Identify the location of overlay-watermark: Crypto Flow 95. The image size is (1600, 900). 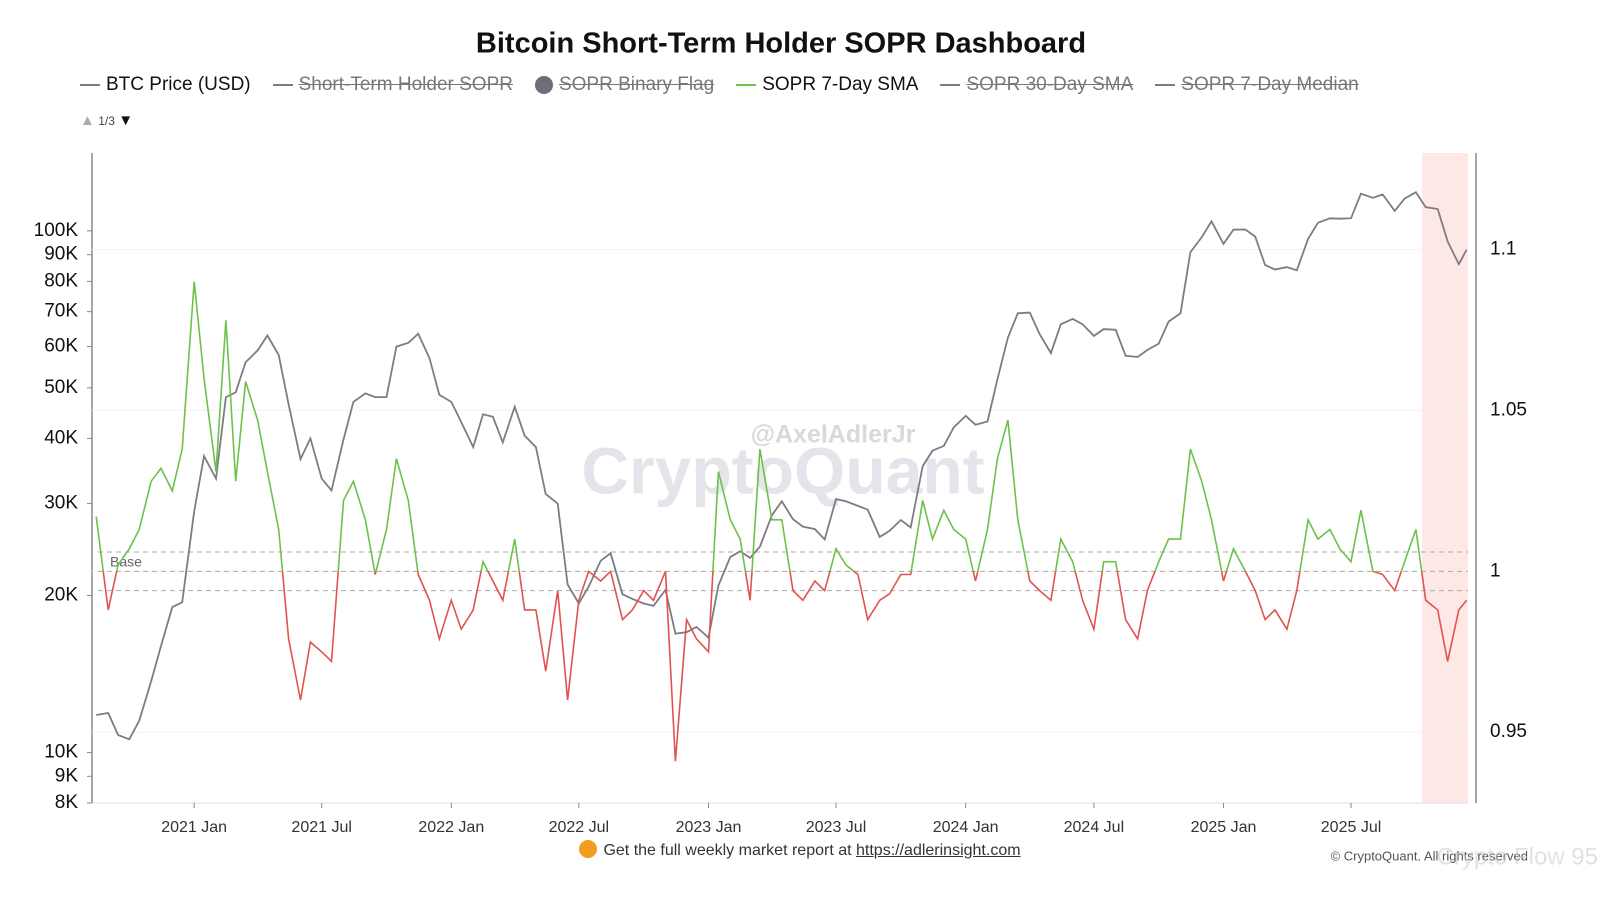
(1517, 856).